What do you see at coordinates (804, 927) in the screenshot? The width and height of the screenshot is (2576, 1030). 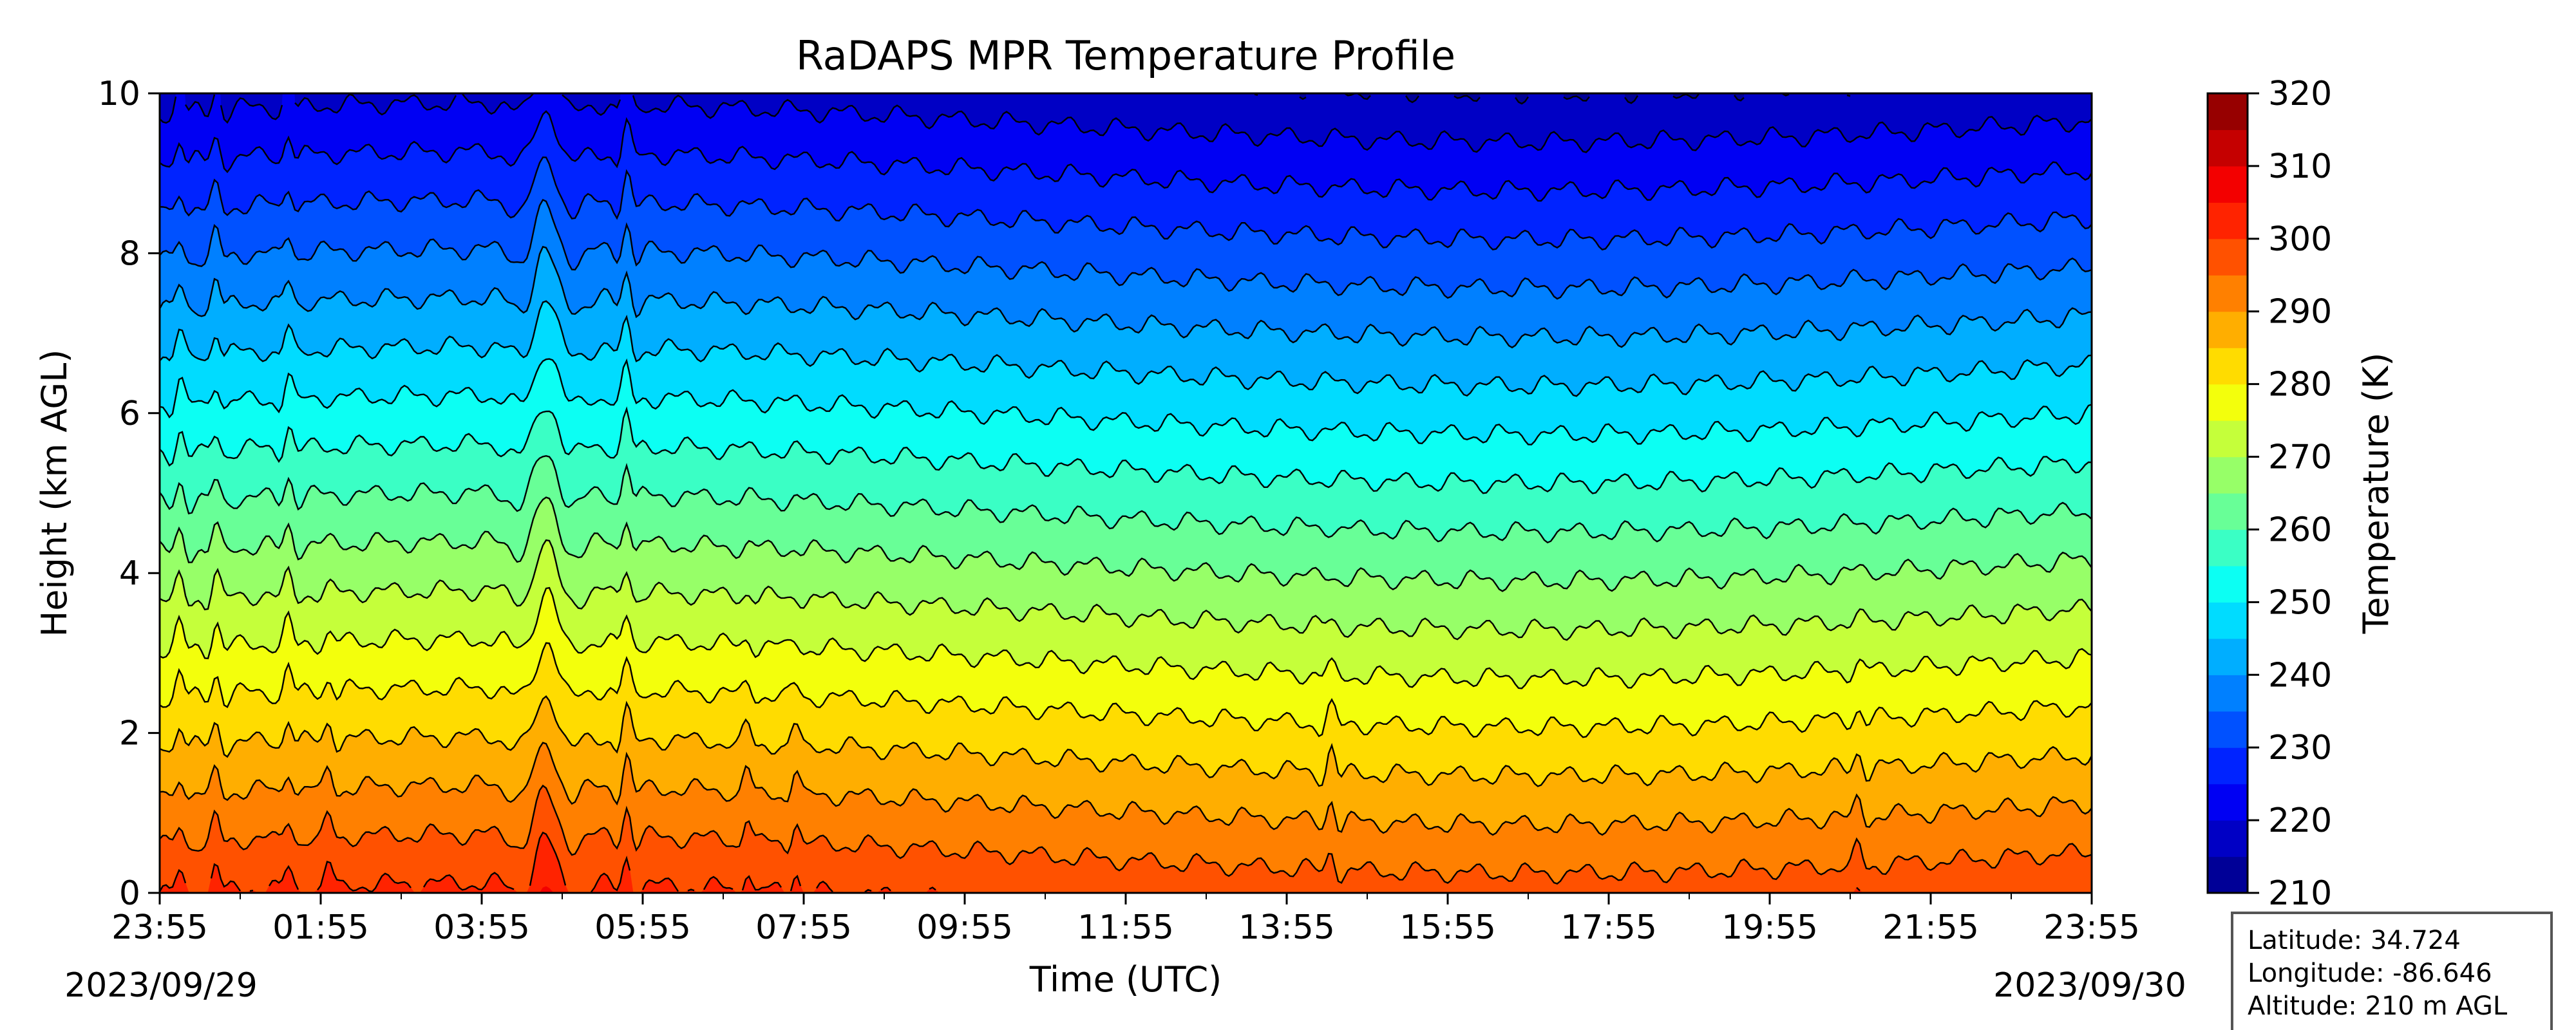 I see `x-tick-label: 07:55` at bounding box center [804, 927].